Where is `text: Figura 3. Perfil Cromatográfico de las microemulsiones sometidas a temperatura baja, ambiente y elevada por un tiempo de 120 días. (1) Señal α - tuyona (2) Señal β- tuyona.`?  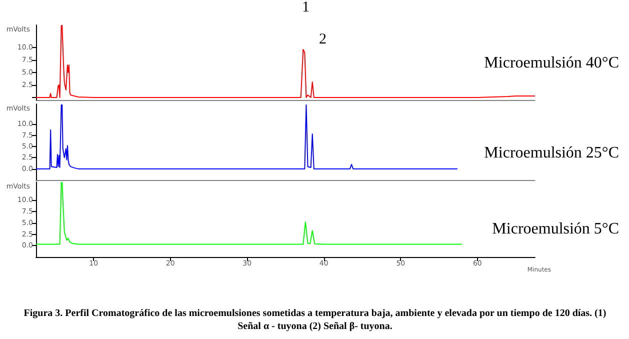
text: Figura 3. Perfil Cromatográfico de las microemulsiones sometidas a temperatura baja, ambiente y elevada por un tiempo de 120 días. (1) Señal α - tuyona (2) Señal β- tuyona. is located at coordinates (315, 320).